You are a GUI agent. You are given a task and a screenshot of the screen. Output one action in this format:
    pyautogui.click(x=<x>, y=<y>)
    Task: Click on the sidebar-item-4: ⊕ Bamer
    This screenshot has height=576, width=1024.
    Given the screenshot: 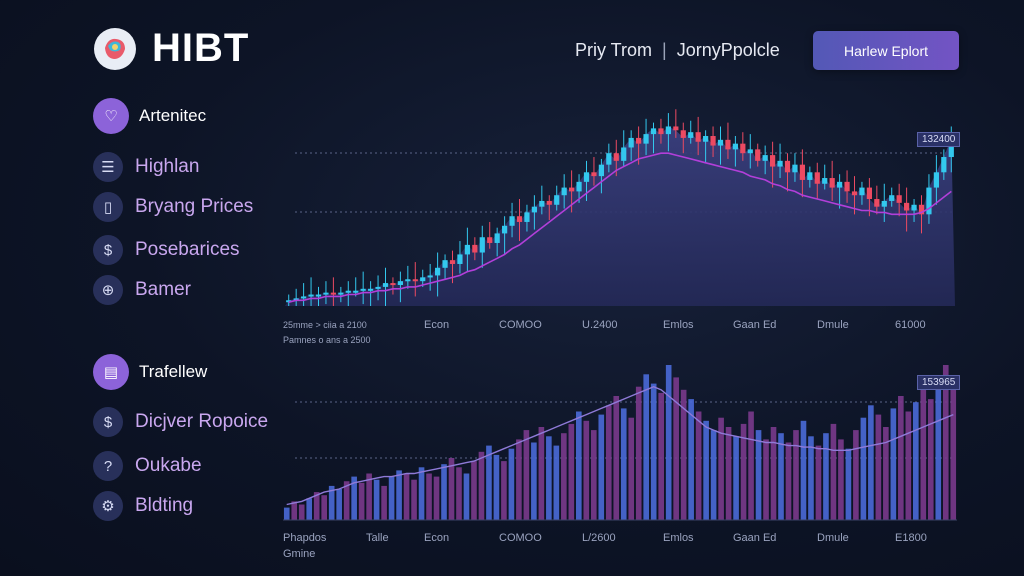 What is the action you would take?
    pyautogui.click(x=142, y=290)
    